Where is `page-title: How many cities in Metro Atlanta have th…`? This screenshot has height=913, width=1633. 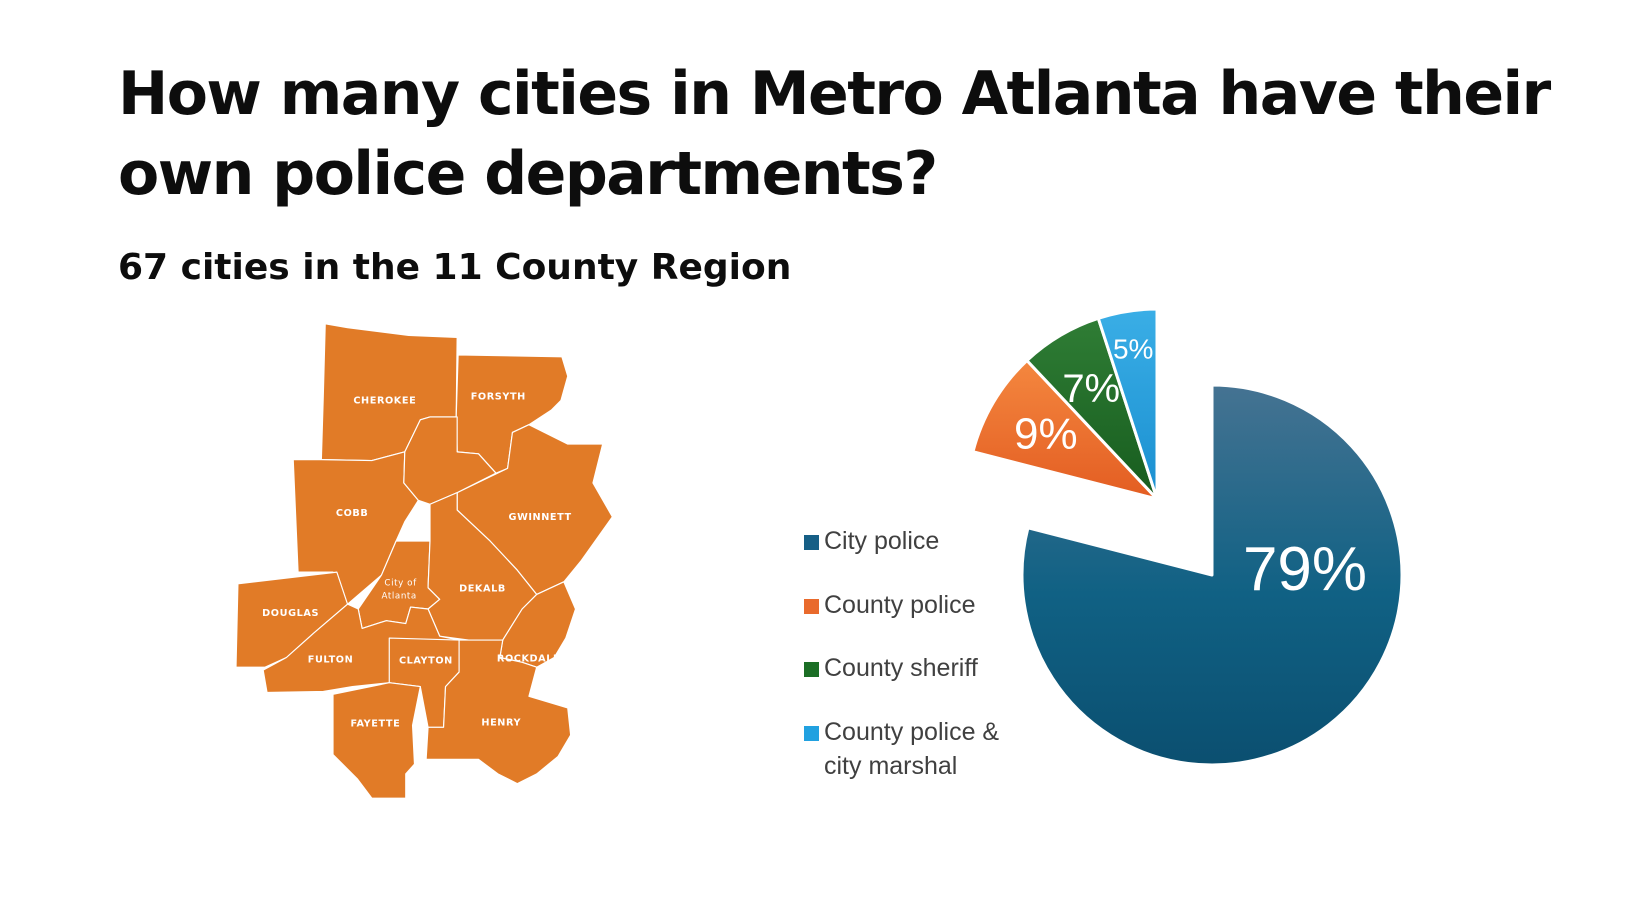
page-title: How many cities in Metro Atlanta have th… is located at coordinates (834, 134).